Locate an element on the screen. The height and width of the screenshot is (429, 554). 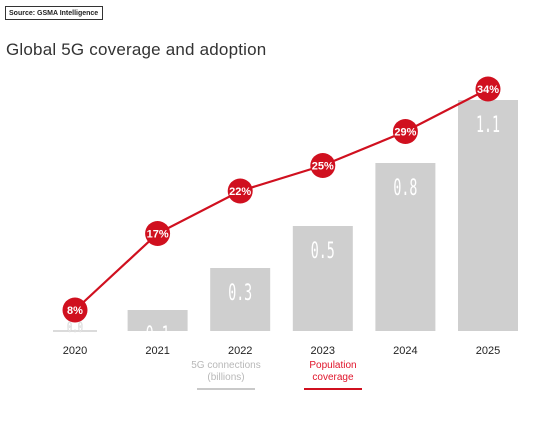
bar-2022 is located at coordinates (240, 299).